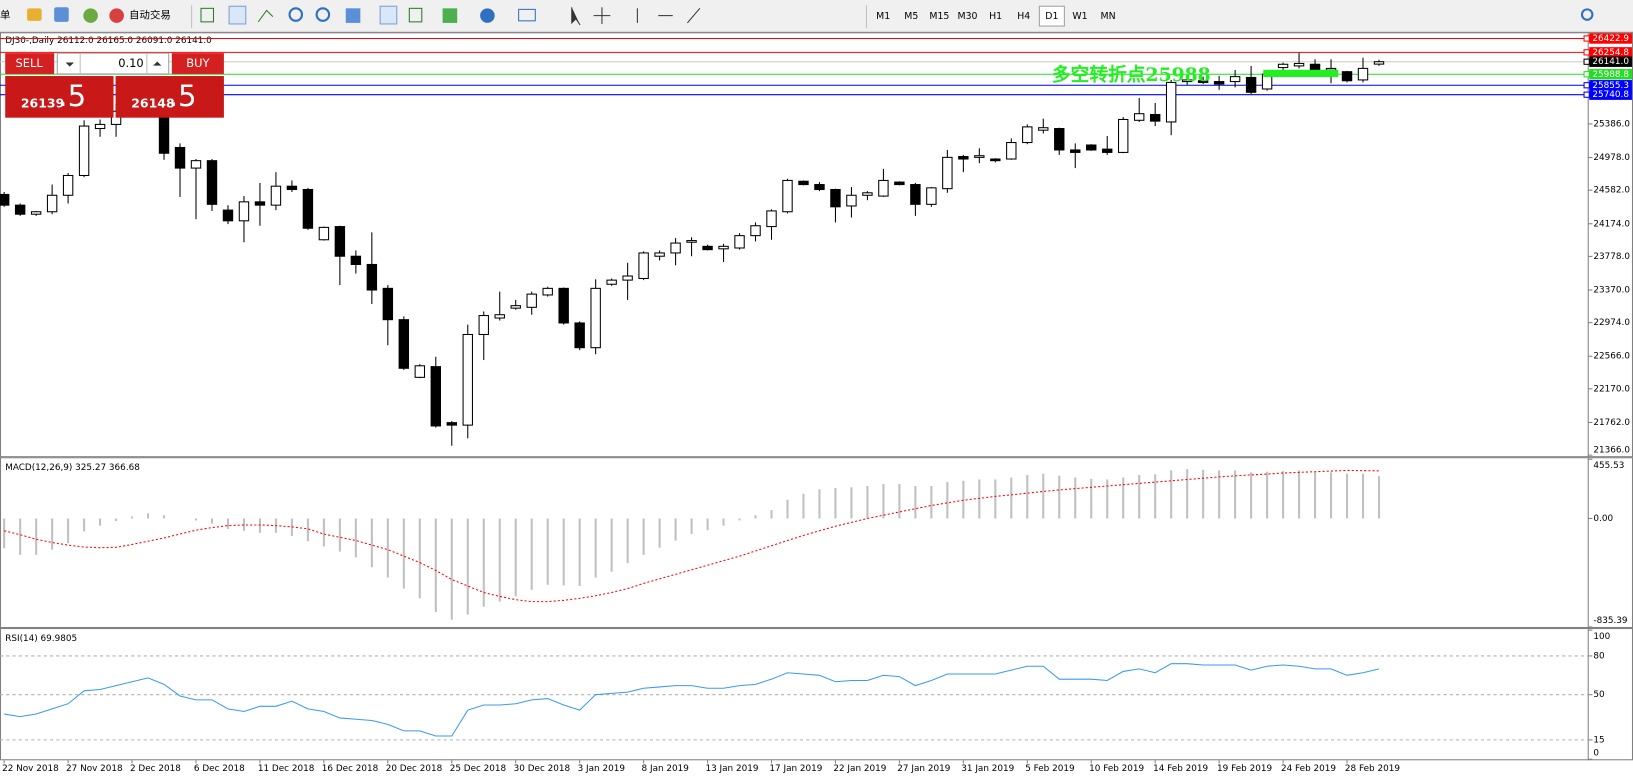  I want to click on timeframe: H1, so click(995, 16).